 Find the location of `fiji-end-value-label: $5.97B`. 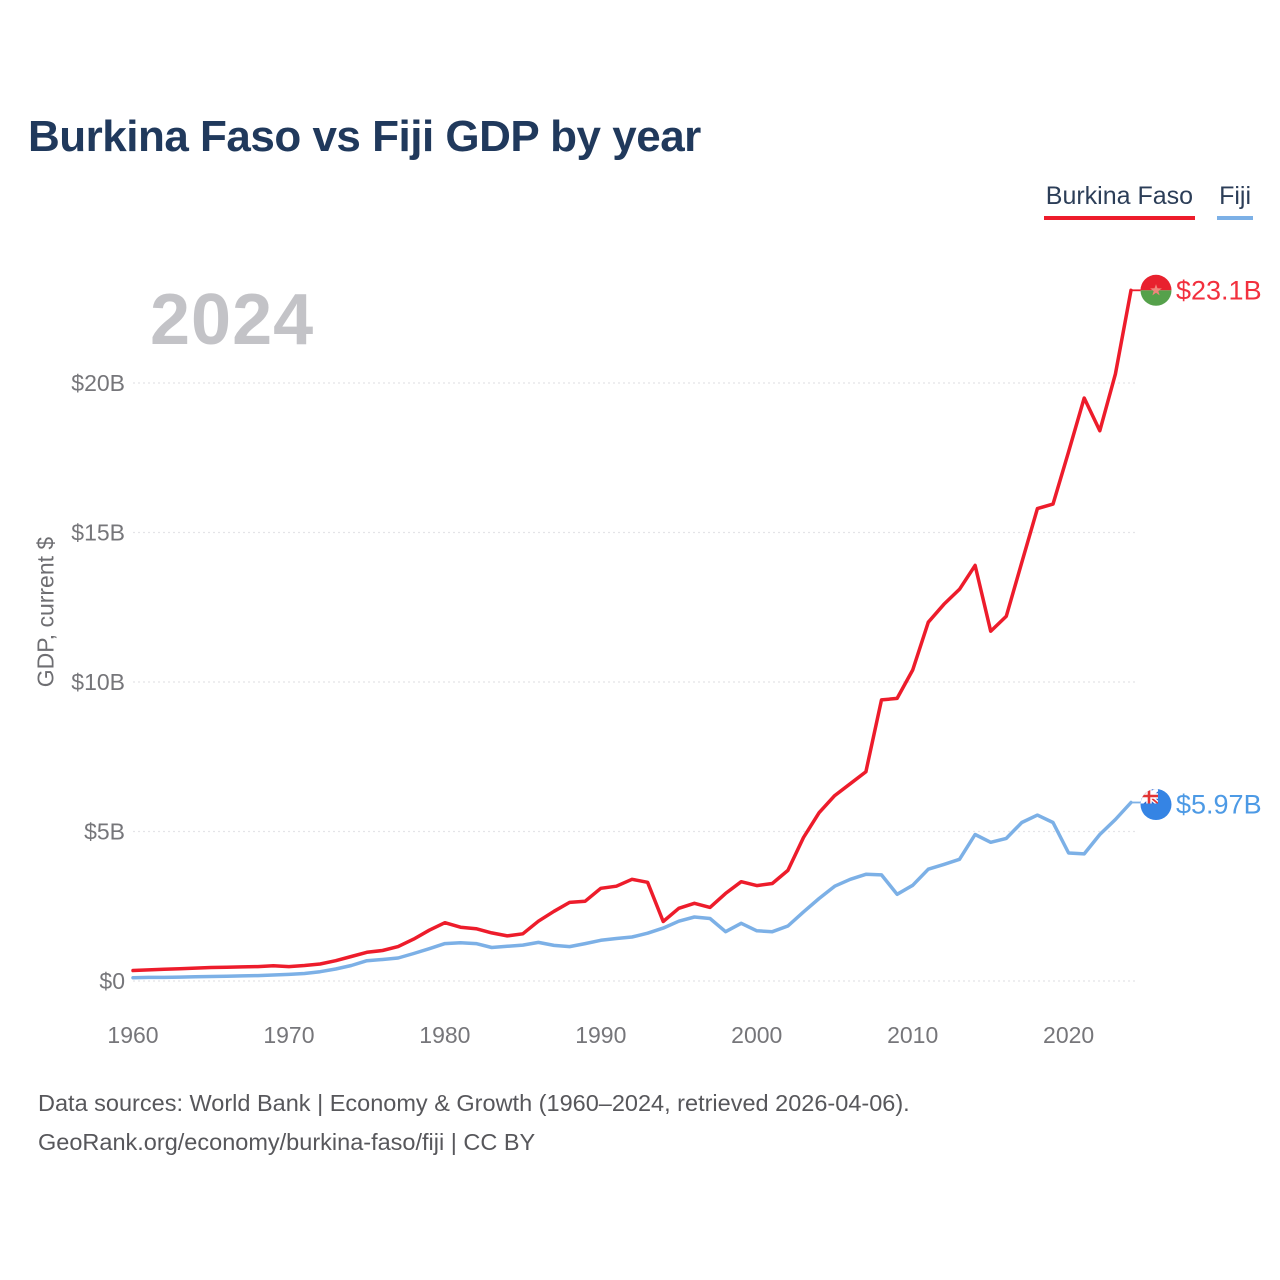

fiji-end-value-label: $5.97B is located at coordinates (1219, 804).